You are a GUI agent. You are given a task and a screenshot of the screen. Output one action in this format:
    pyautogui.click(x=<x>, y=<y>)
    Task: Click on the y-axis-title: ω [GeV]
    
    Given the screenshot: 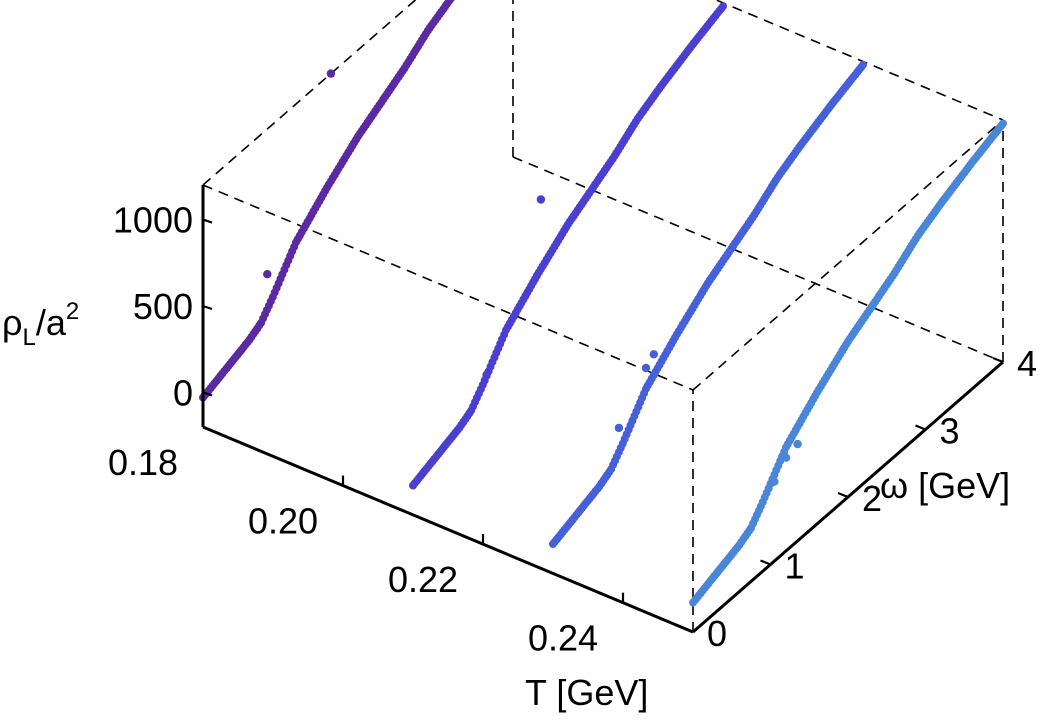 What is the action you would take?
    pyautogui.click(x=945, y=485)
    